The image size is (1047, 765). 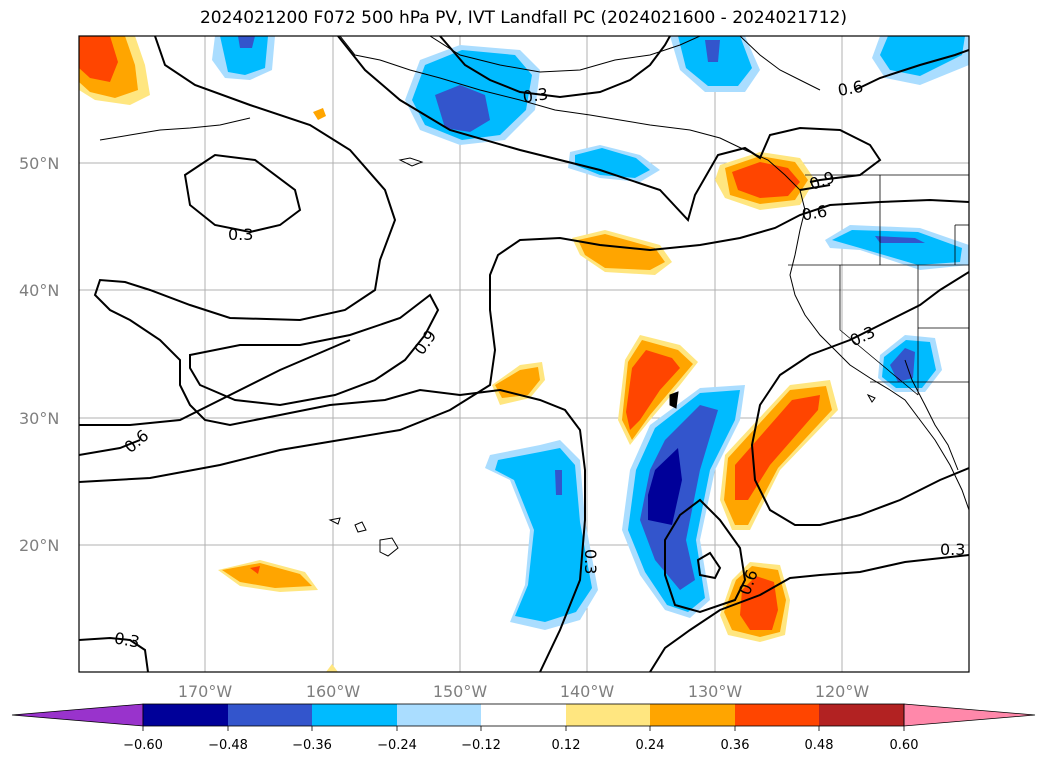 I want to click on colorbar-extend-low, so click(x=77, y=715).